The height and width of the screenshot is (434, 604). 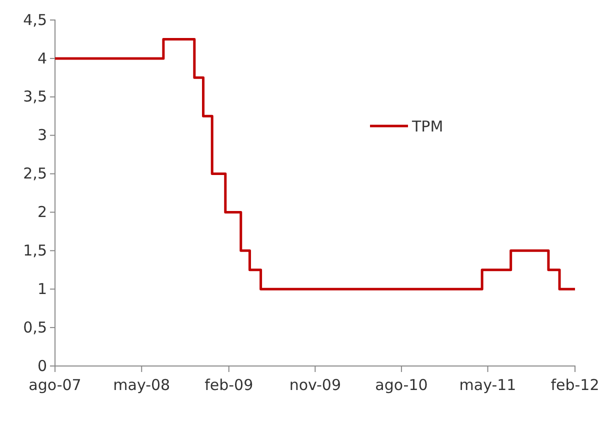 I want to click on y-tick-label: 3,5, so click(x=35, y=97).